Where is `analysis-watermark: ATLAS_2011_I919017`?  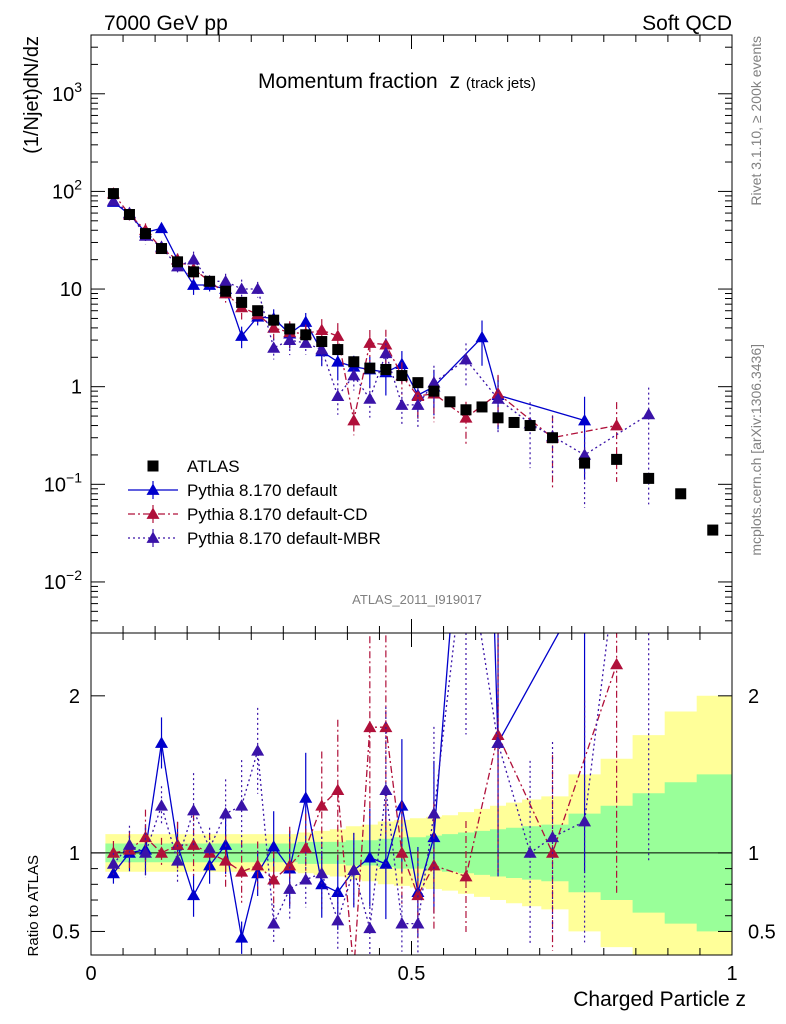
analysis-watermark: ATLAS_2011_I919017 is located at coordinates (417, 599).